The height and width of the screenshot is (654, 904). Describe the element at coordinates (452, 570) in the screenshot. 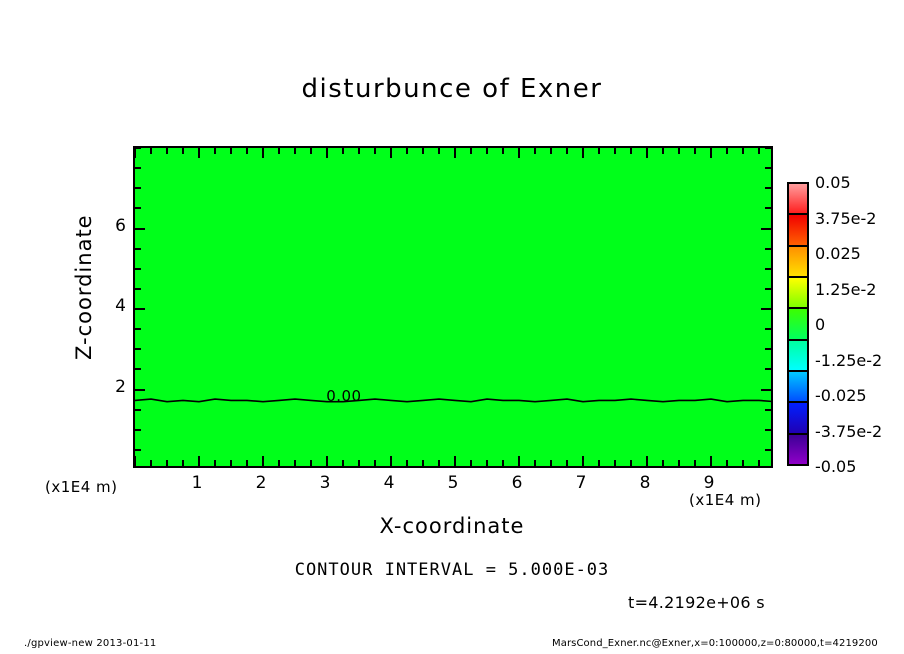

I see `contour-interval-annotation: CONTOUR INTERVAL = 5.000E-03` at that location.